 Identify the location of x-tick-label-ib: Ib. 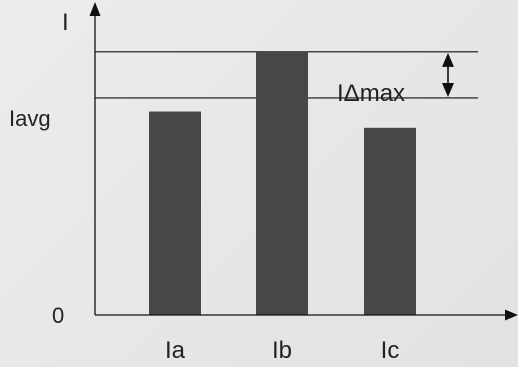
(282, 350).